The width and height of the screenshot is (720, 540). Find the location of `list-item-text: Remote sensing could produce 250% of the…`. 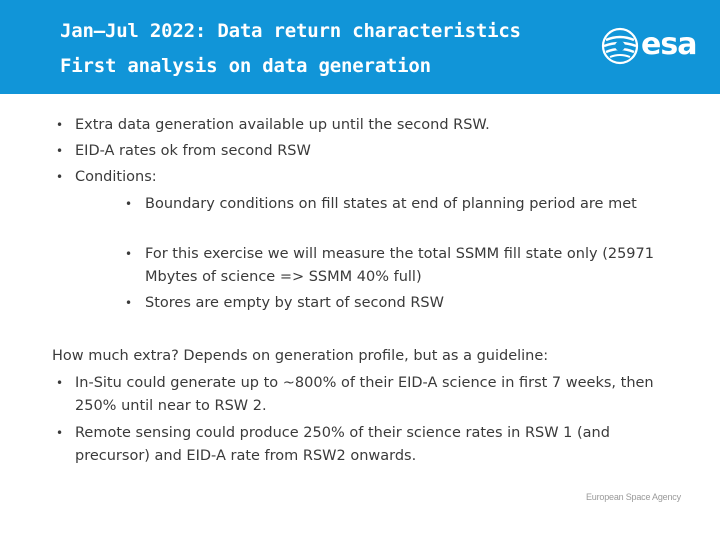

list-item-text: Remote sensing could produce 250% of the… is located at coordinates (342, 444).